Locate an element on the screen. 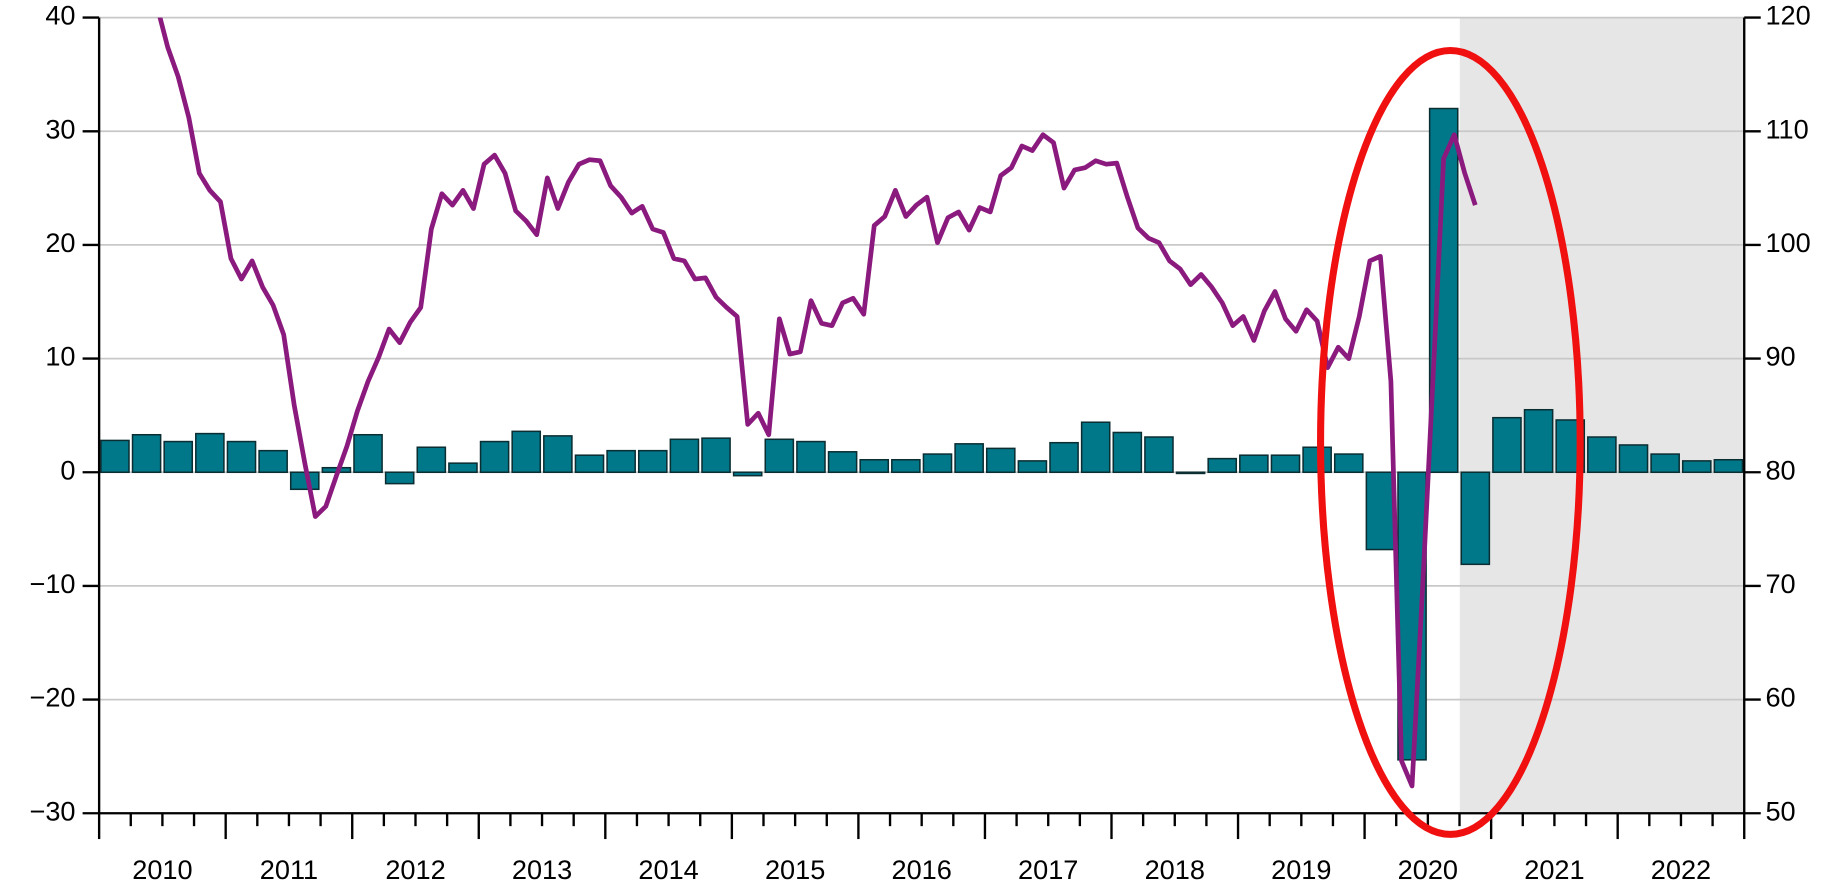 Image resolution: width=1841 pixels, height=886 pixels. highlight-ellipse is located at coordinates (1450, 442).